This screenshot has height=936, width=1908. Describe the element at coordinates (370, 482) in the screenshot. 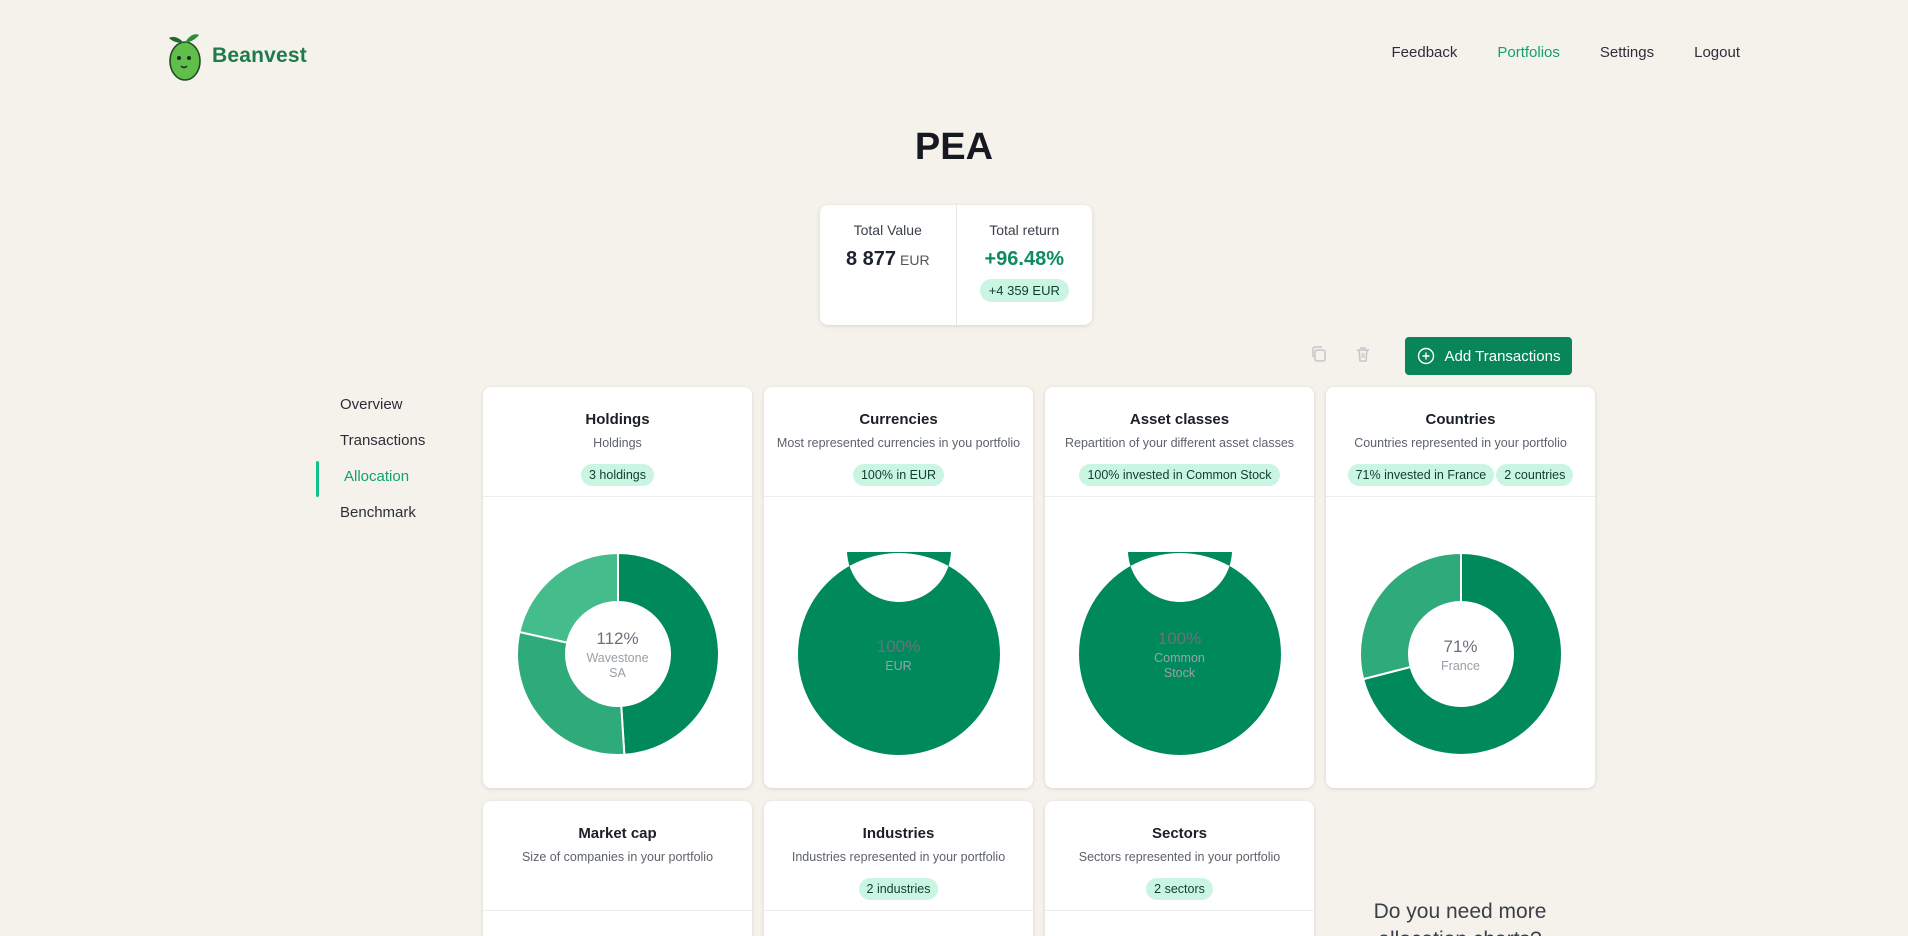

I see `side-item-allocation: Allocation` at that location.